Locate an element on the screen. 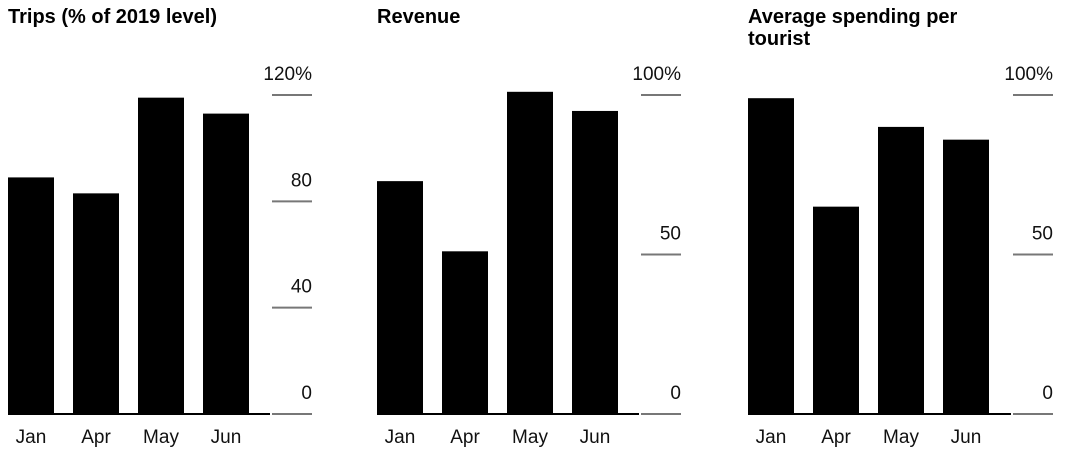 The height and width of the screenshot is (453, 1080). chart-title: Trips (% of 2019 level) is located at coordinates (112, 17).